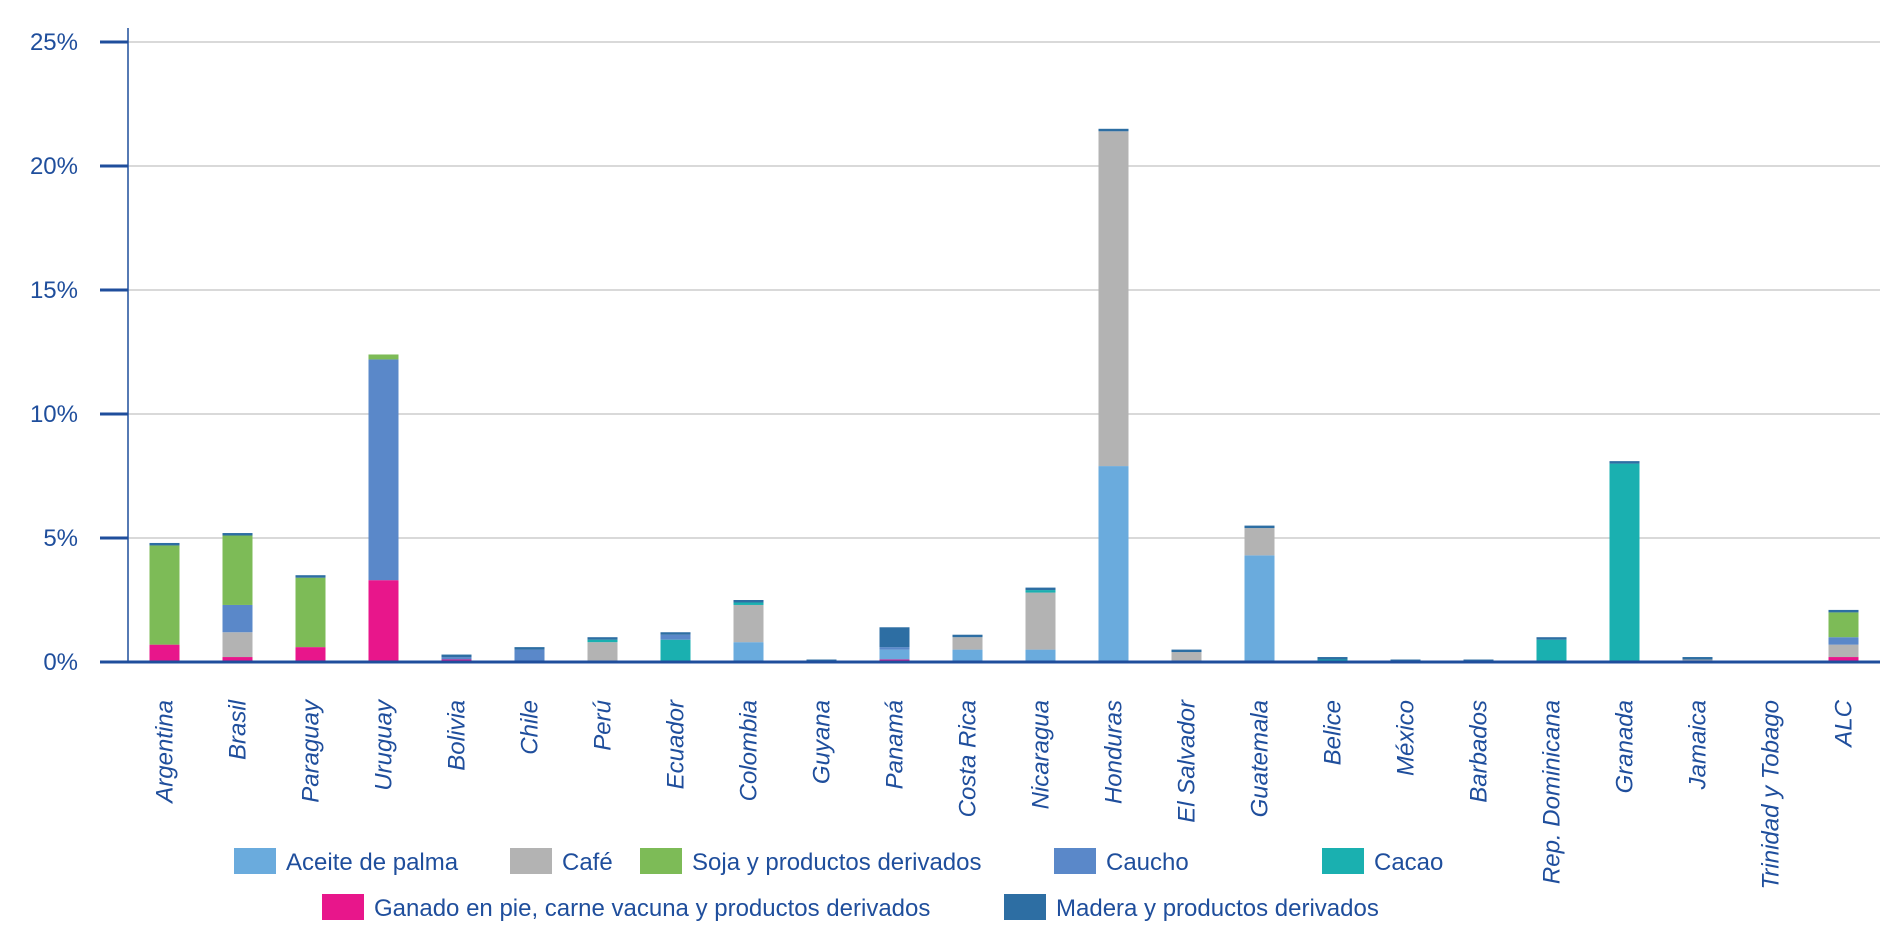 The height and width of the screenshot is (929, 1893). I want to click on legend-label: Cacao, so click(1408, 862).